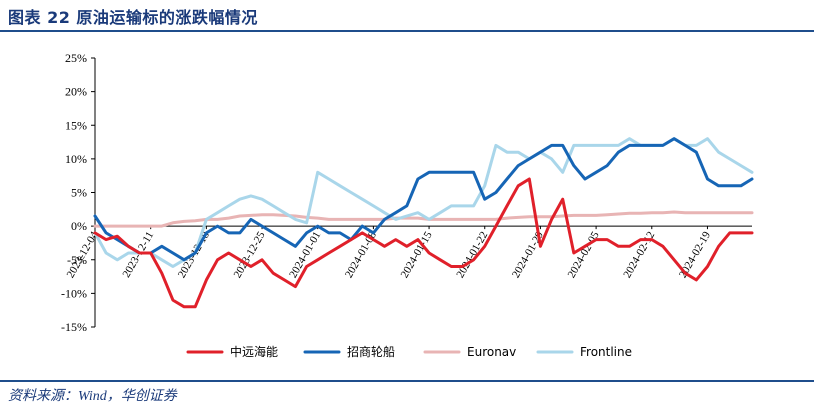  I want to click on legend-label-2: Euronav, so click(491, 352).